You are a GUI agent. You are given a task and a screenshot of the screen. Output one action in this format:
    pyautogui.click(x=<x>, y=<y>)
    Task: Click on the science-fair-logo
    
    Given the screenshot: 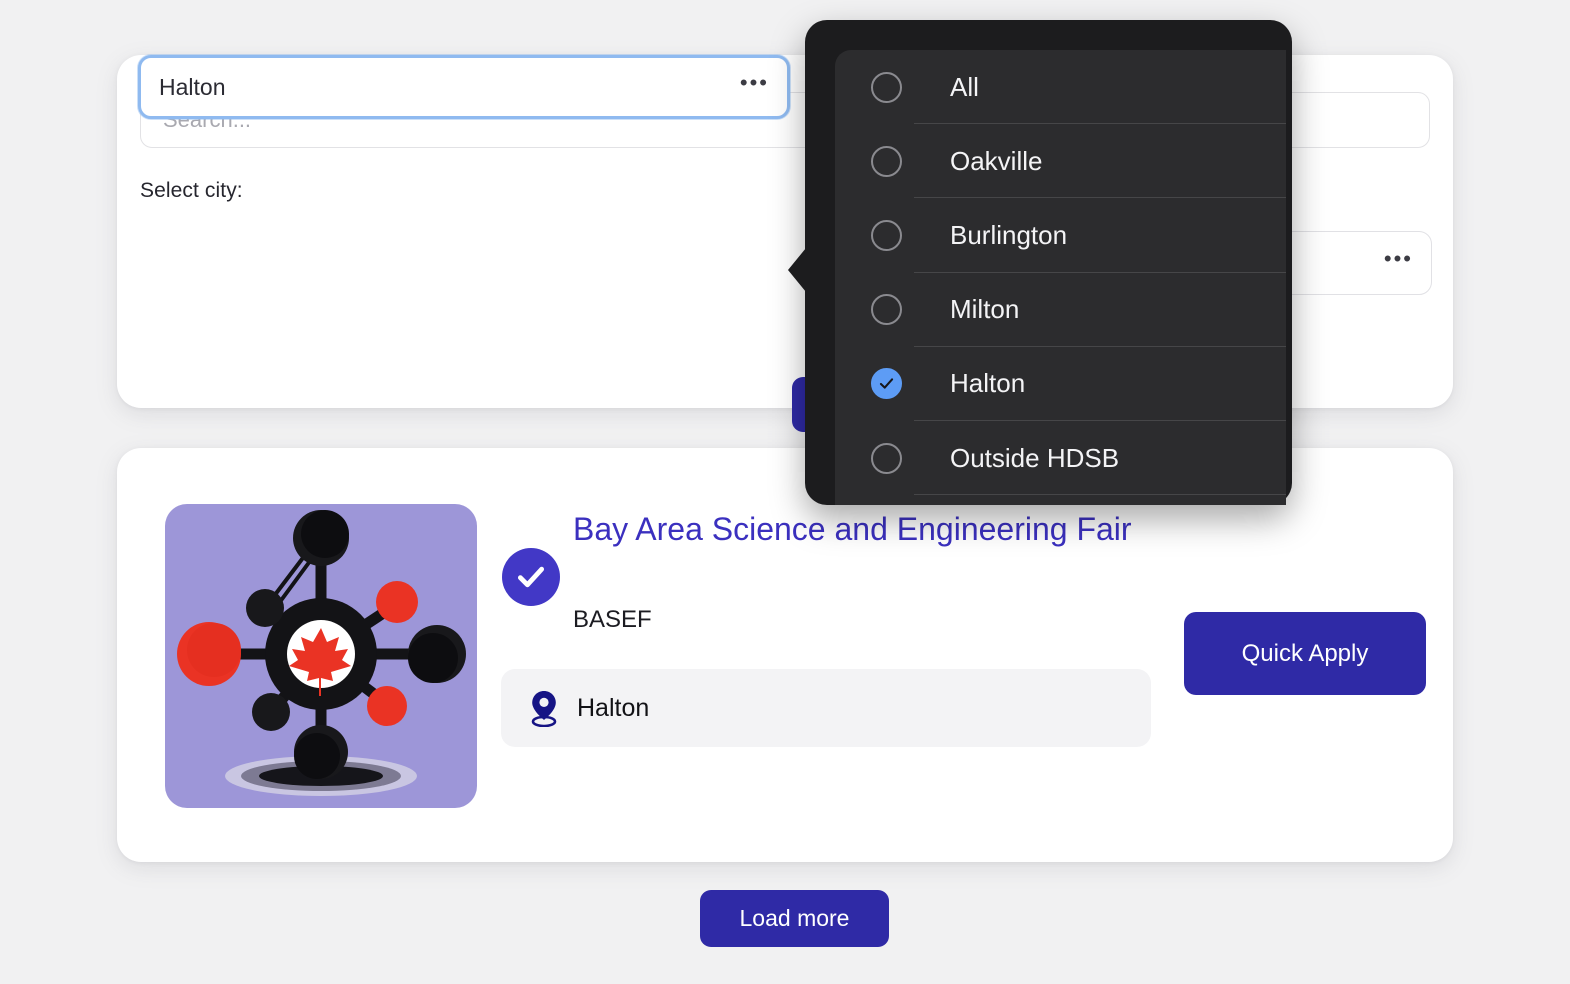 What is the action you would take?
    pyautogui.click(x=321, y=656)
    